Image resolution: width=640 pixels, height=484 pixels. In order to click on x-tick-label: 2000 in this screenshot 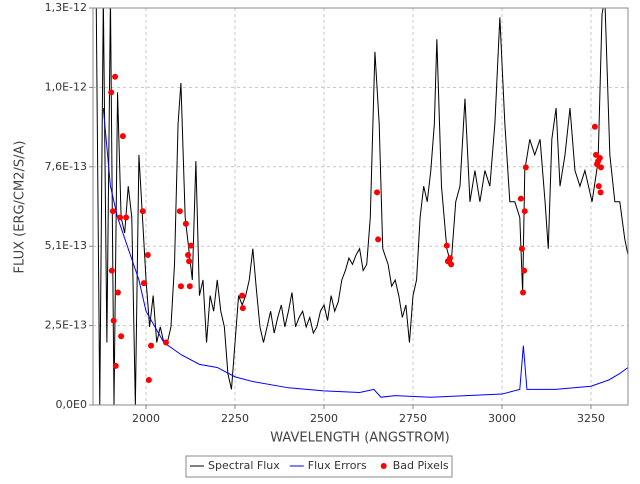, I will do `click(146, 418)`.